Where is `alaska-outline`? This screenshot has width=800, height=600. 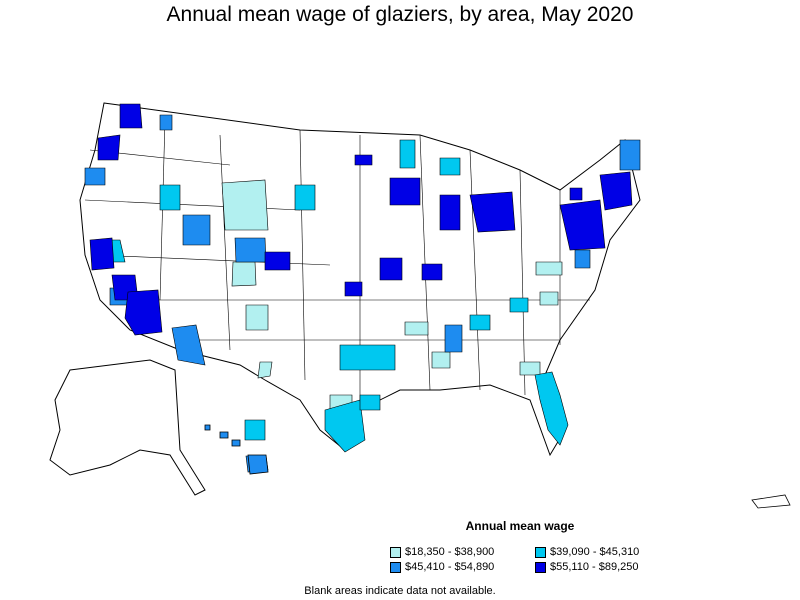
alaska-outline is located at coordinates (127, 427).